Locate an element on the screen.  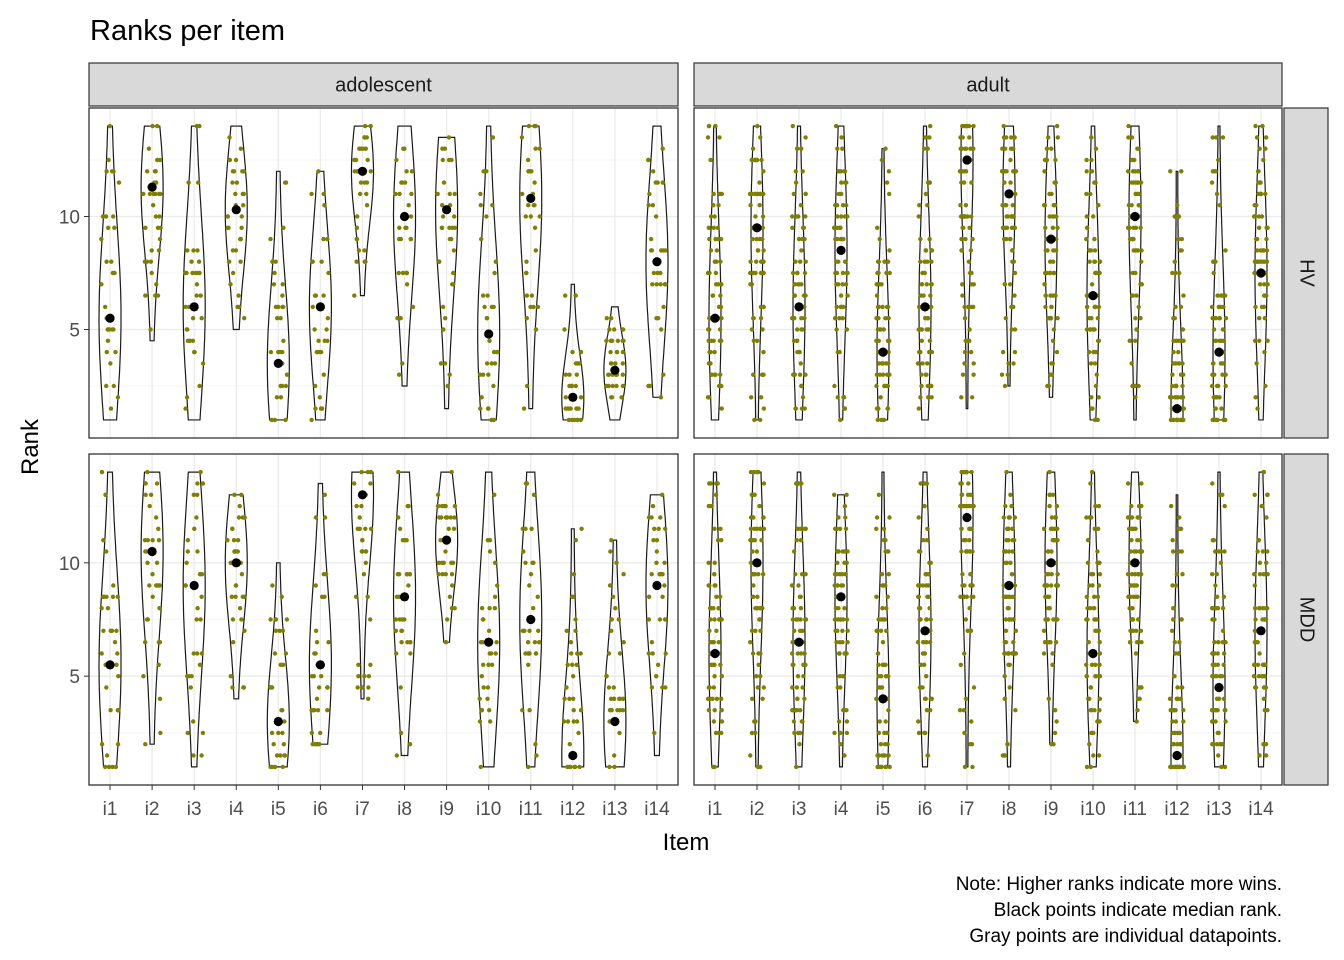
median-point-i10 is located at coordinates (489, 334).